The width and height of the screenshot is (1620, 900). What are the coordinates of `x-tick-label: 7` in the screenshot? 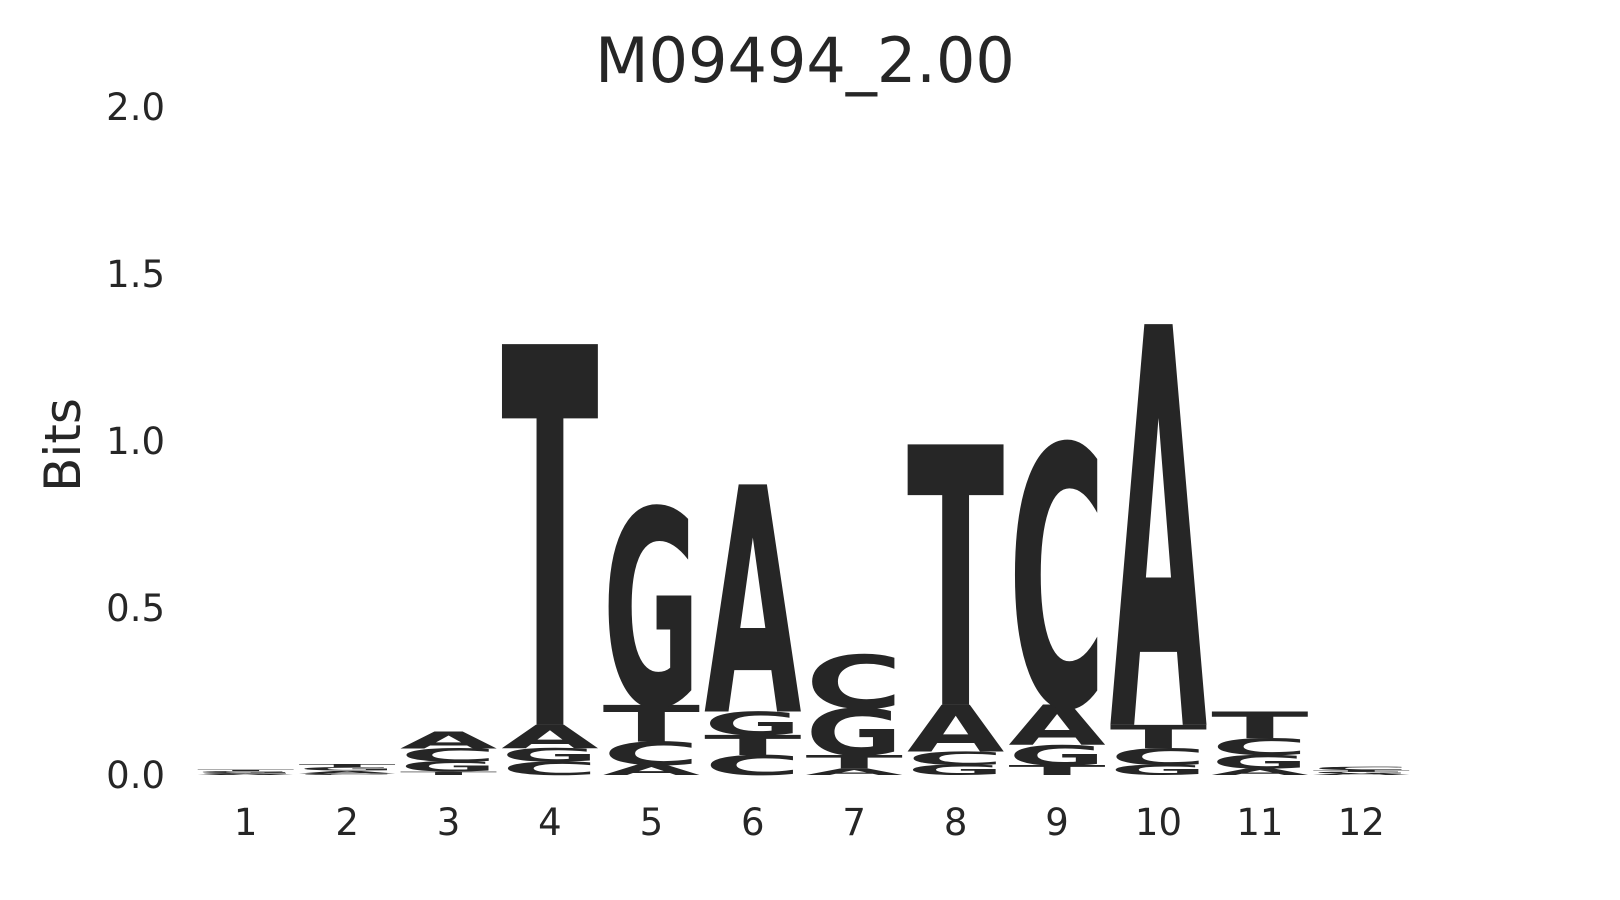 It's located at (854, 822).